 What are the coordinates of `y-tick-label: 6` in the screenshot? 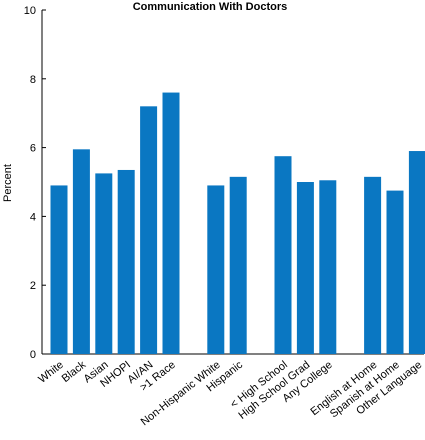 It's located at (33, 149).